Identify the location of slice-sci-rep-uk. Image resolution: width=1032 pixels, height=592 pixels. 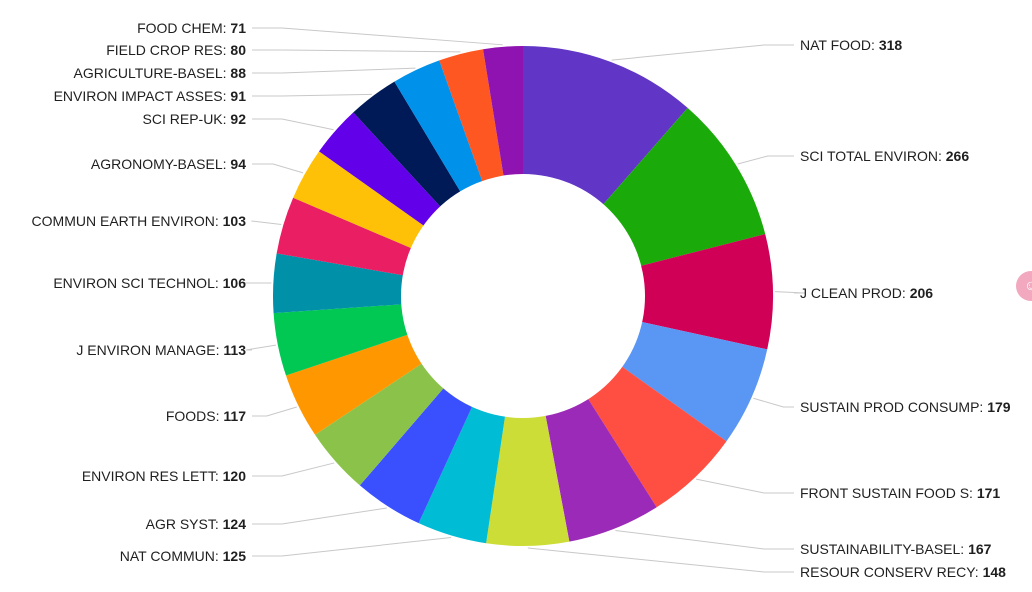
(380, 169).